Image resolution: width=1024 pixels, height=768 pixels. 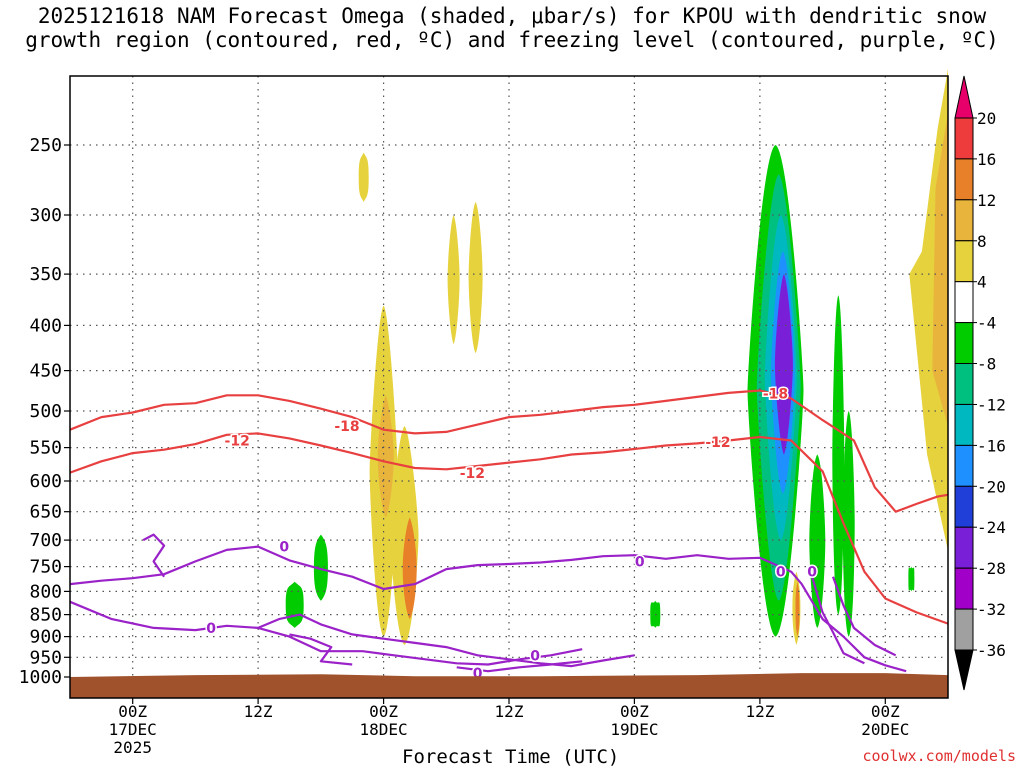 I want to click on contour-label-4: -18, so click(x=775, y=395).